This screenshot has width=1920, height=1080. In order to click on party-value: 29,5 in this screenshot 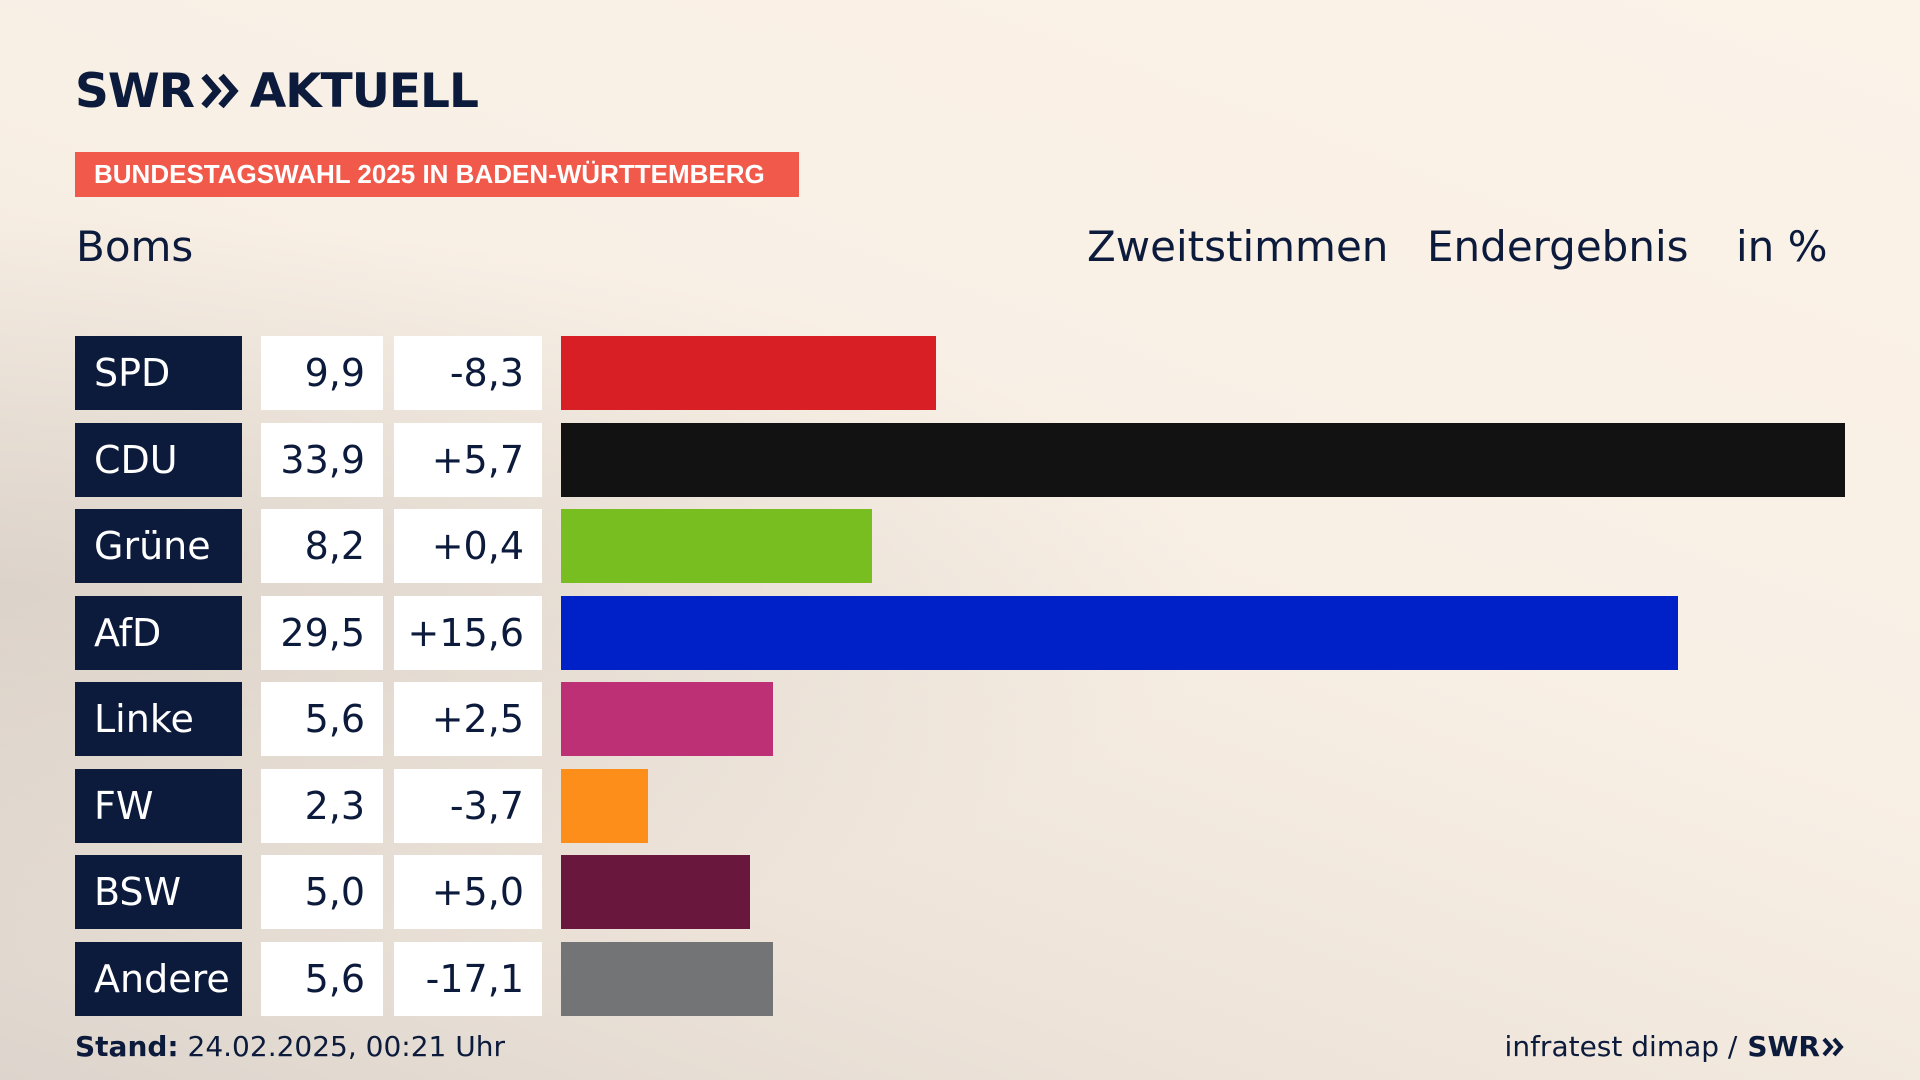, I will do `click(322, 632)`.